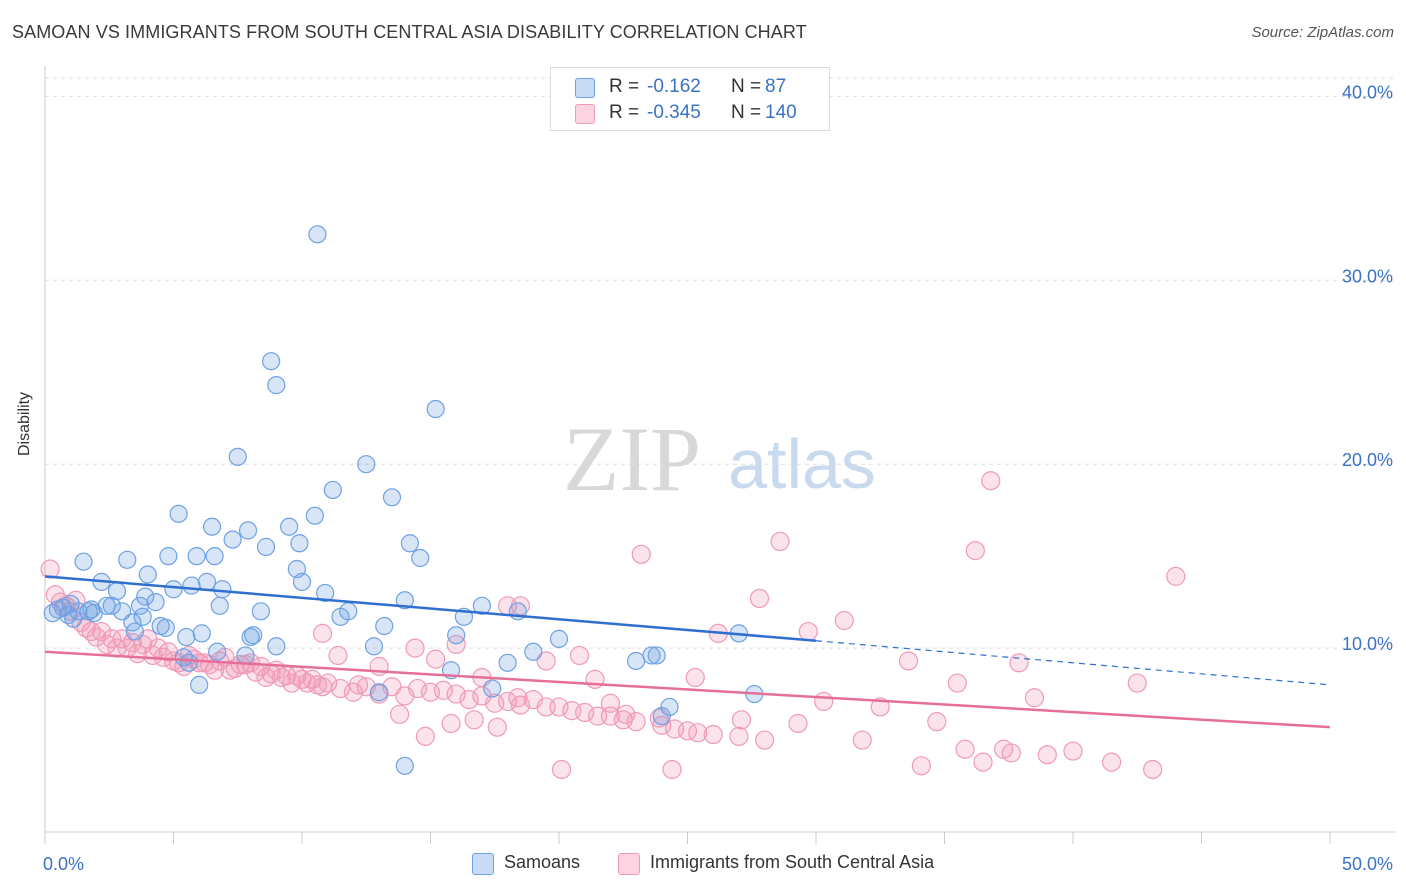 This screenshot has width=1406, height=892. Describe the element at coordinates (719, 459) in the screenshot. I see `watermark: ZIP atlas` at that location.